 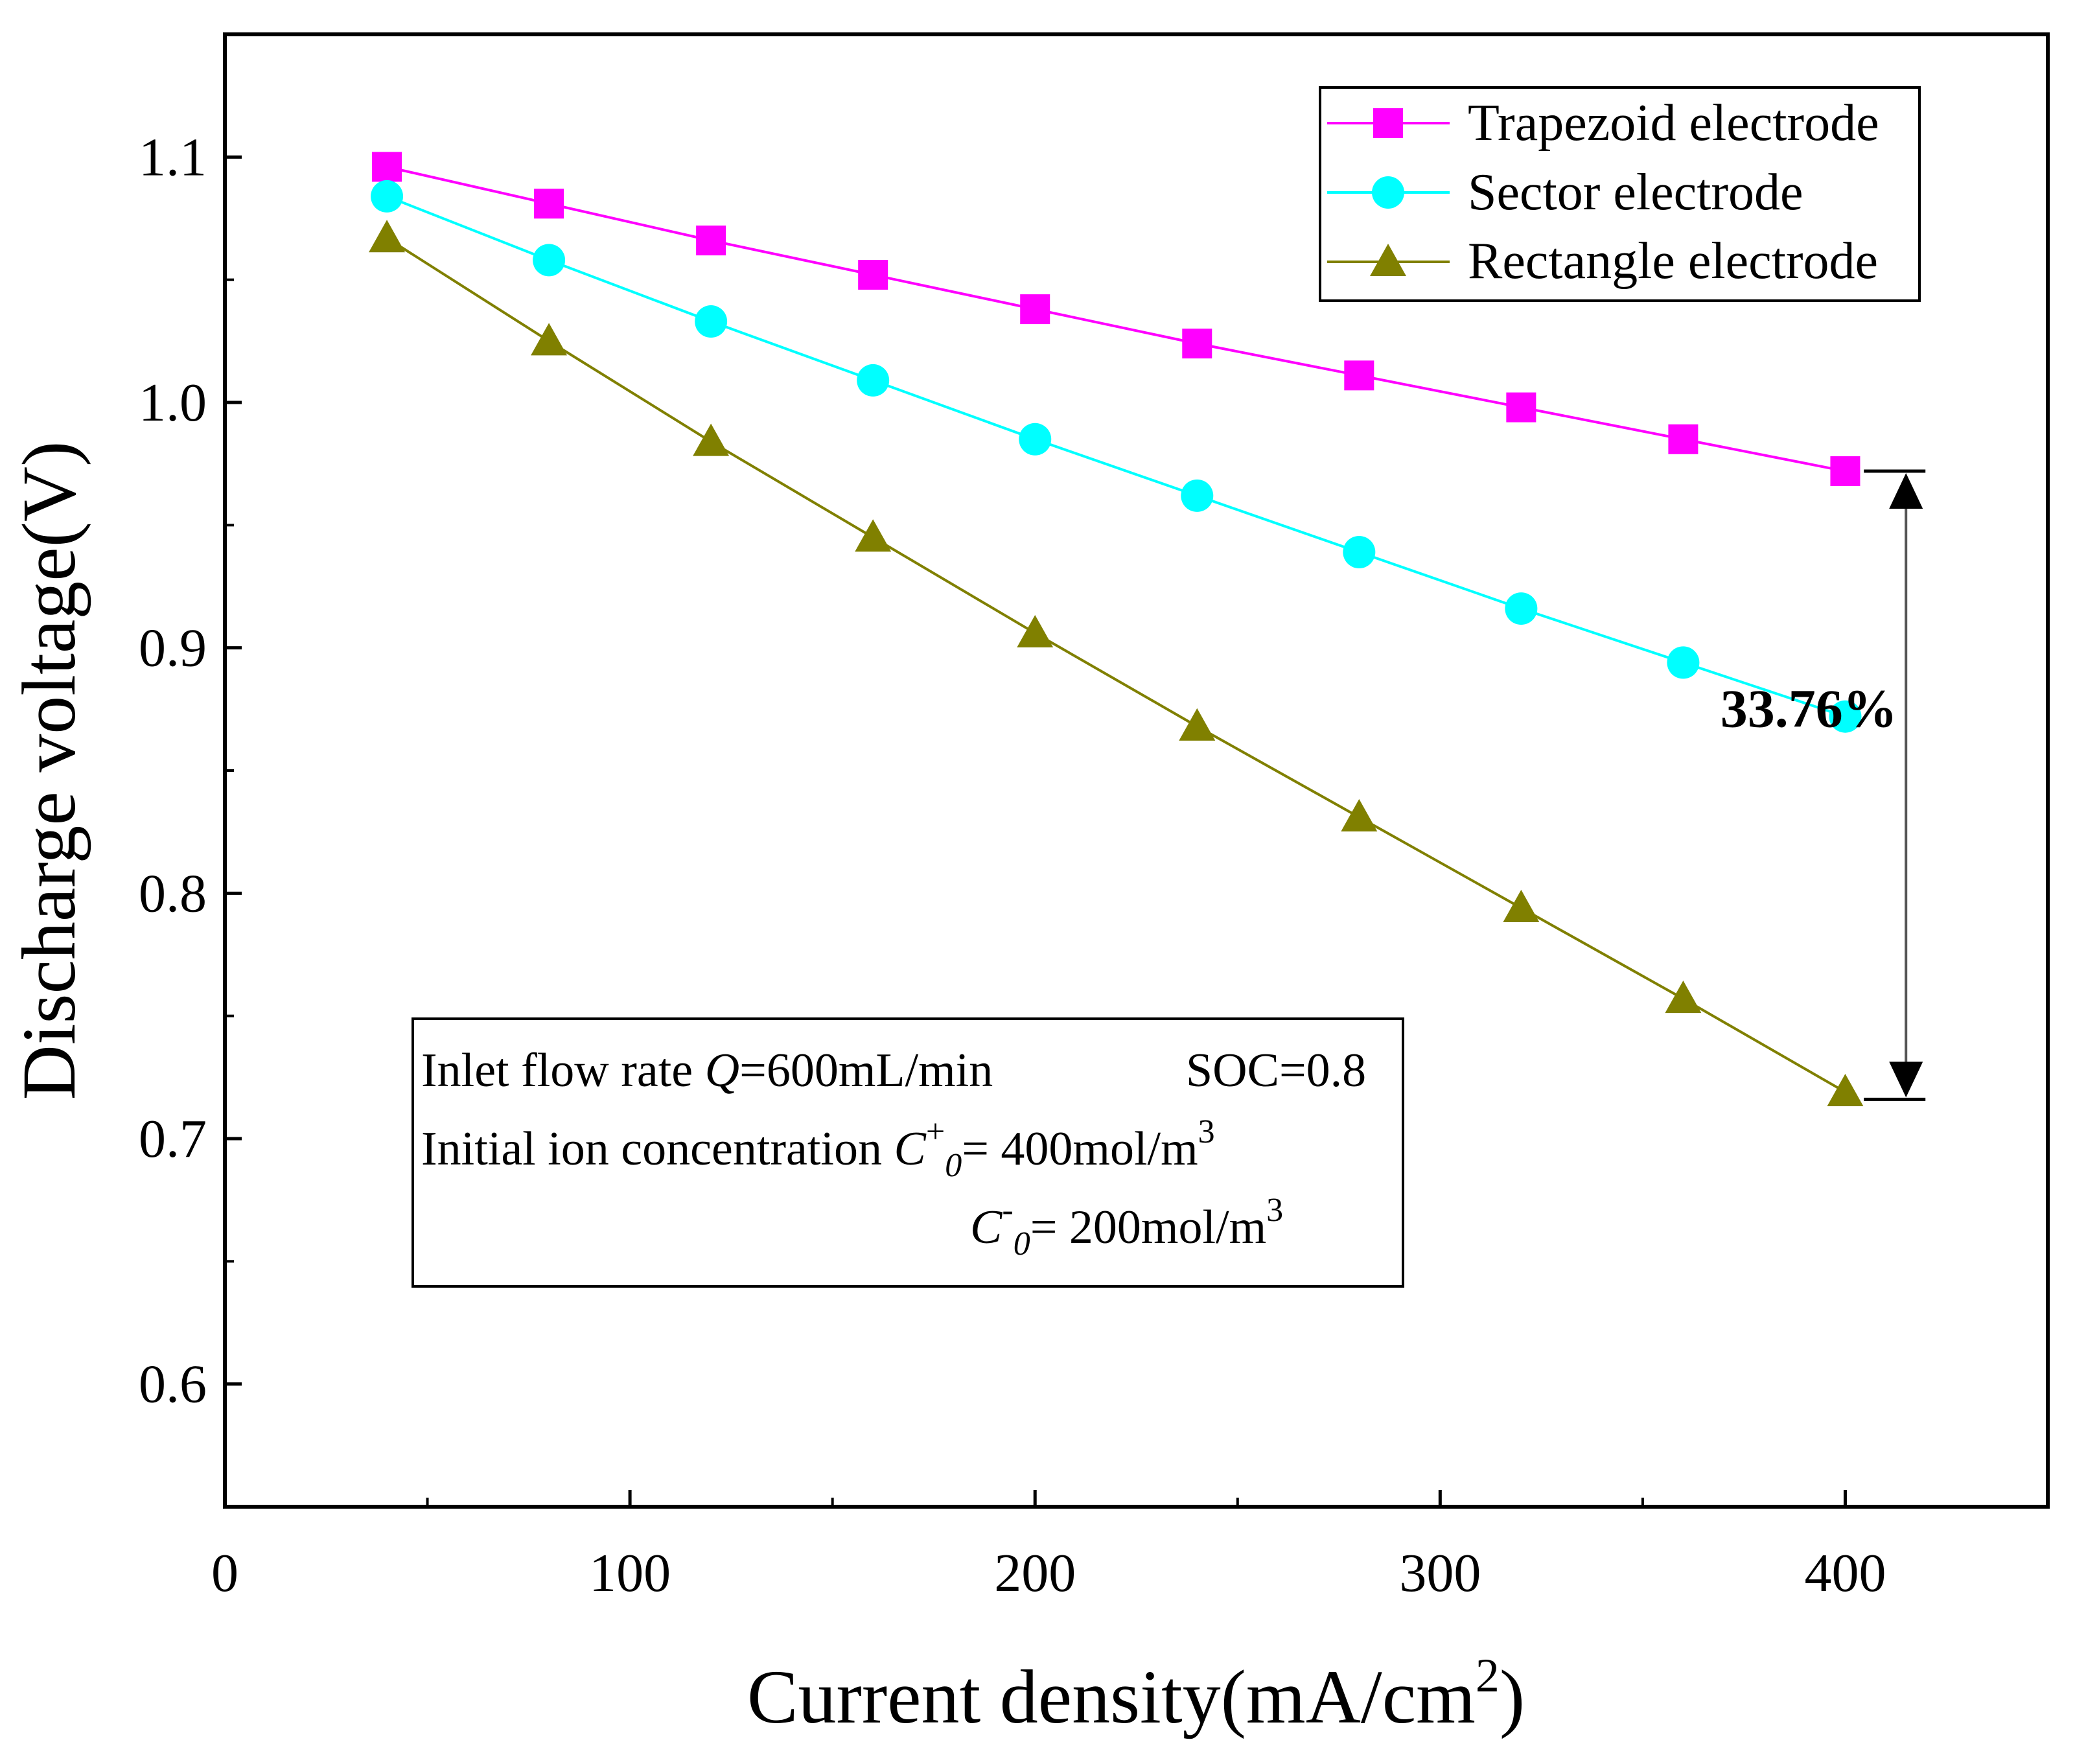 What do you see at coordinates (818, 1148) in the screenshot?
I see `condition-c-plus: Initial ion concentration C+0= 400mol/m3` at bounding box center [818, 1148].